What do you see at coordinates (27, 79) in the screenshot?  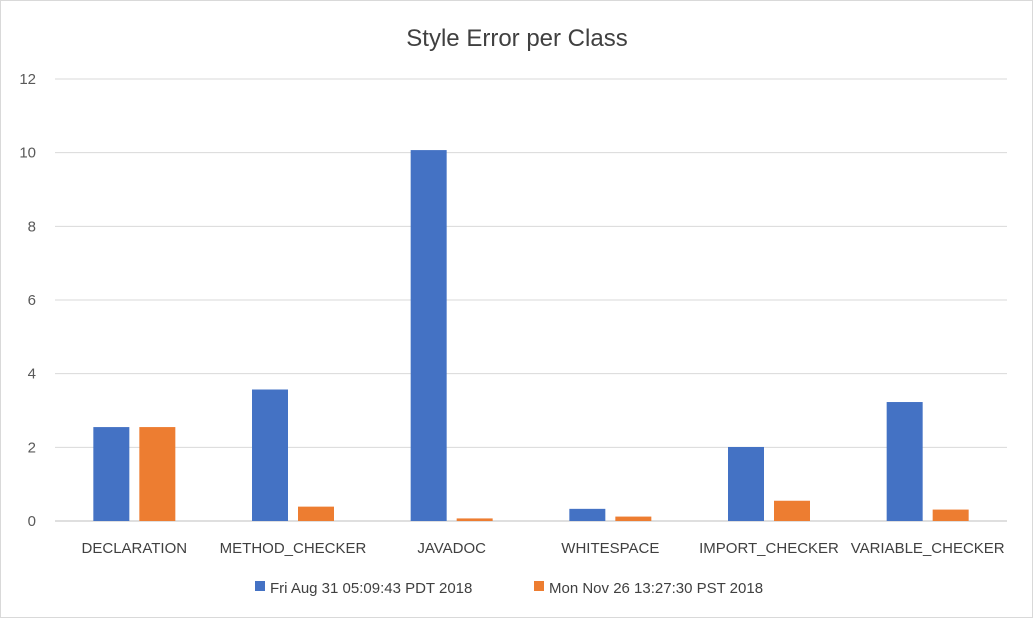 I see `y-tick-label: 12` at bounding box center [27, 79].